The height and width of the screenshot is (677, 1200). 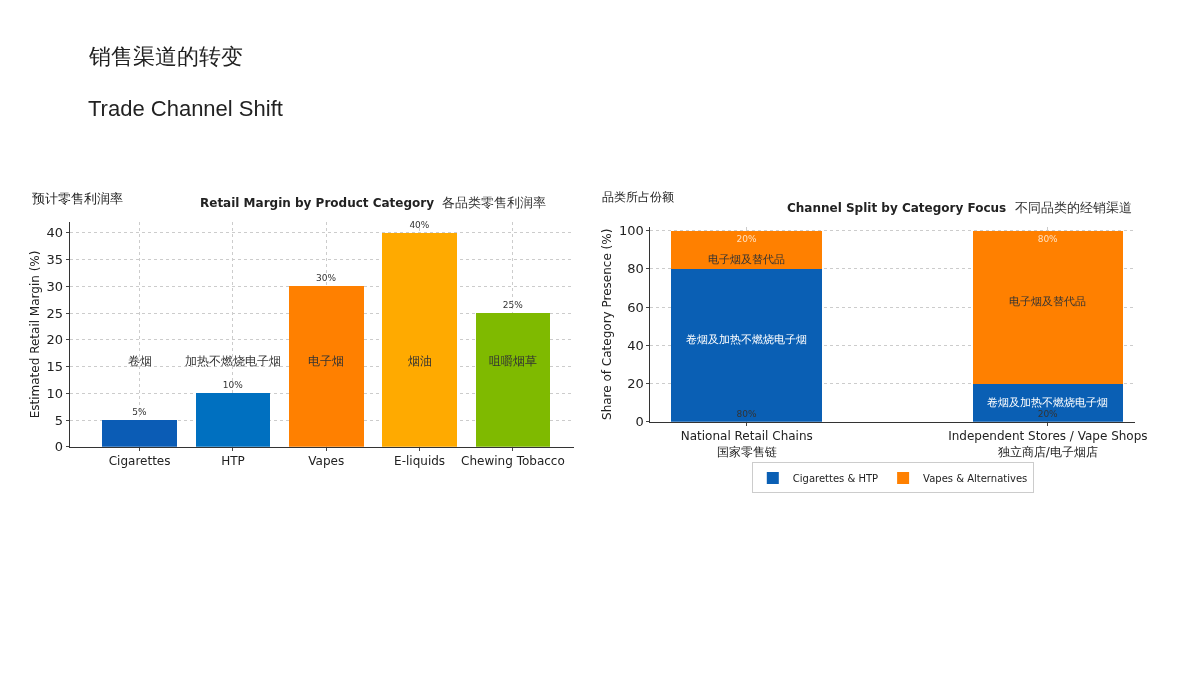 What do you see at coordinates (317, 203) in the screenshot?
I see `chart-title: Retail Margin by Product Category` at bounding box center [317, 203].